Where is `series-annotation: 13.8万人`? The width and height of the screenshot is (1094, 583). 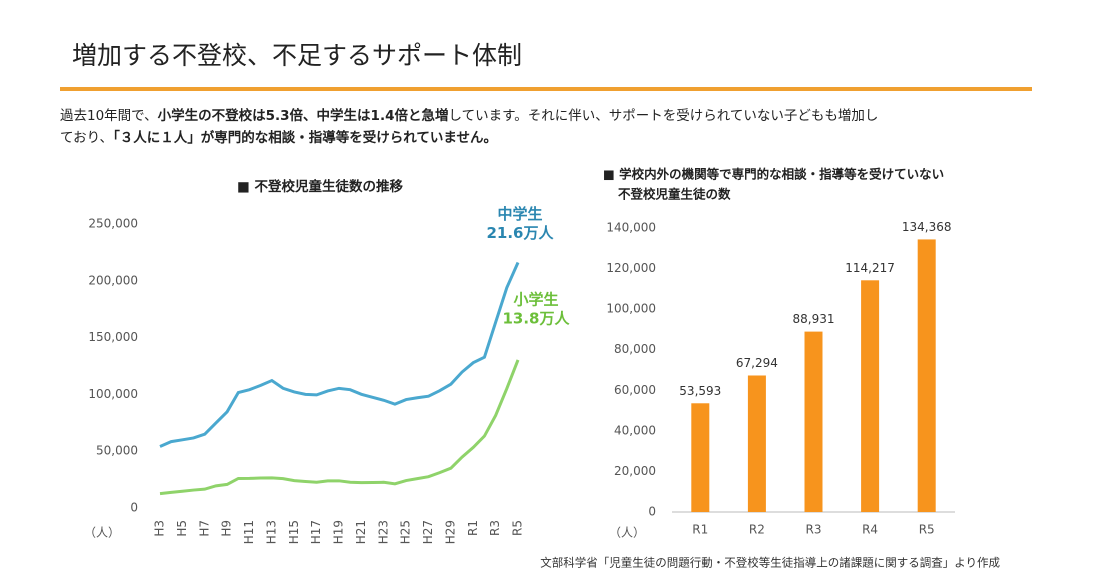
series-annotation: 13.8万人 is located at coordinates (536, 318).